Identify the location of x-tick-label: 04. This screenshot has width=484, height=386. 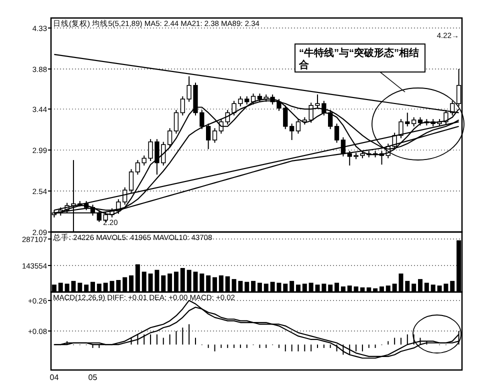
(55, 377).